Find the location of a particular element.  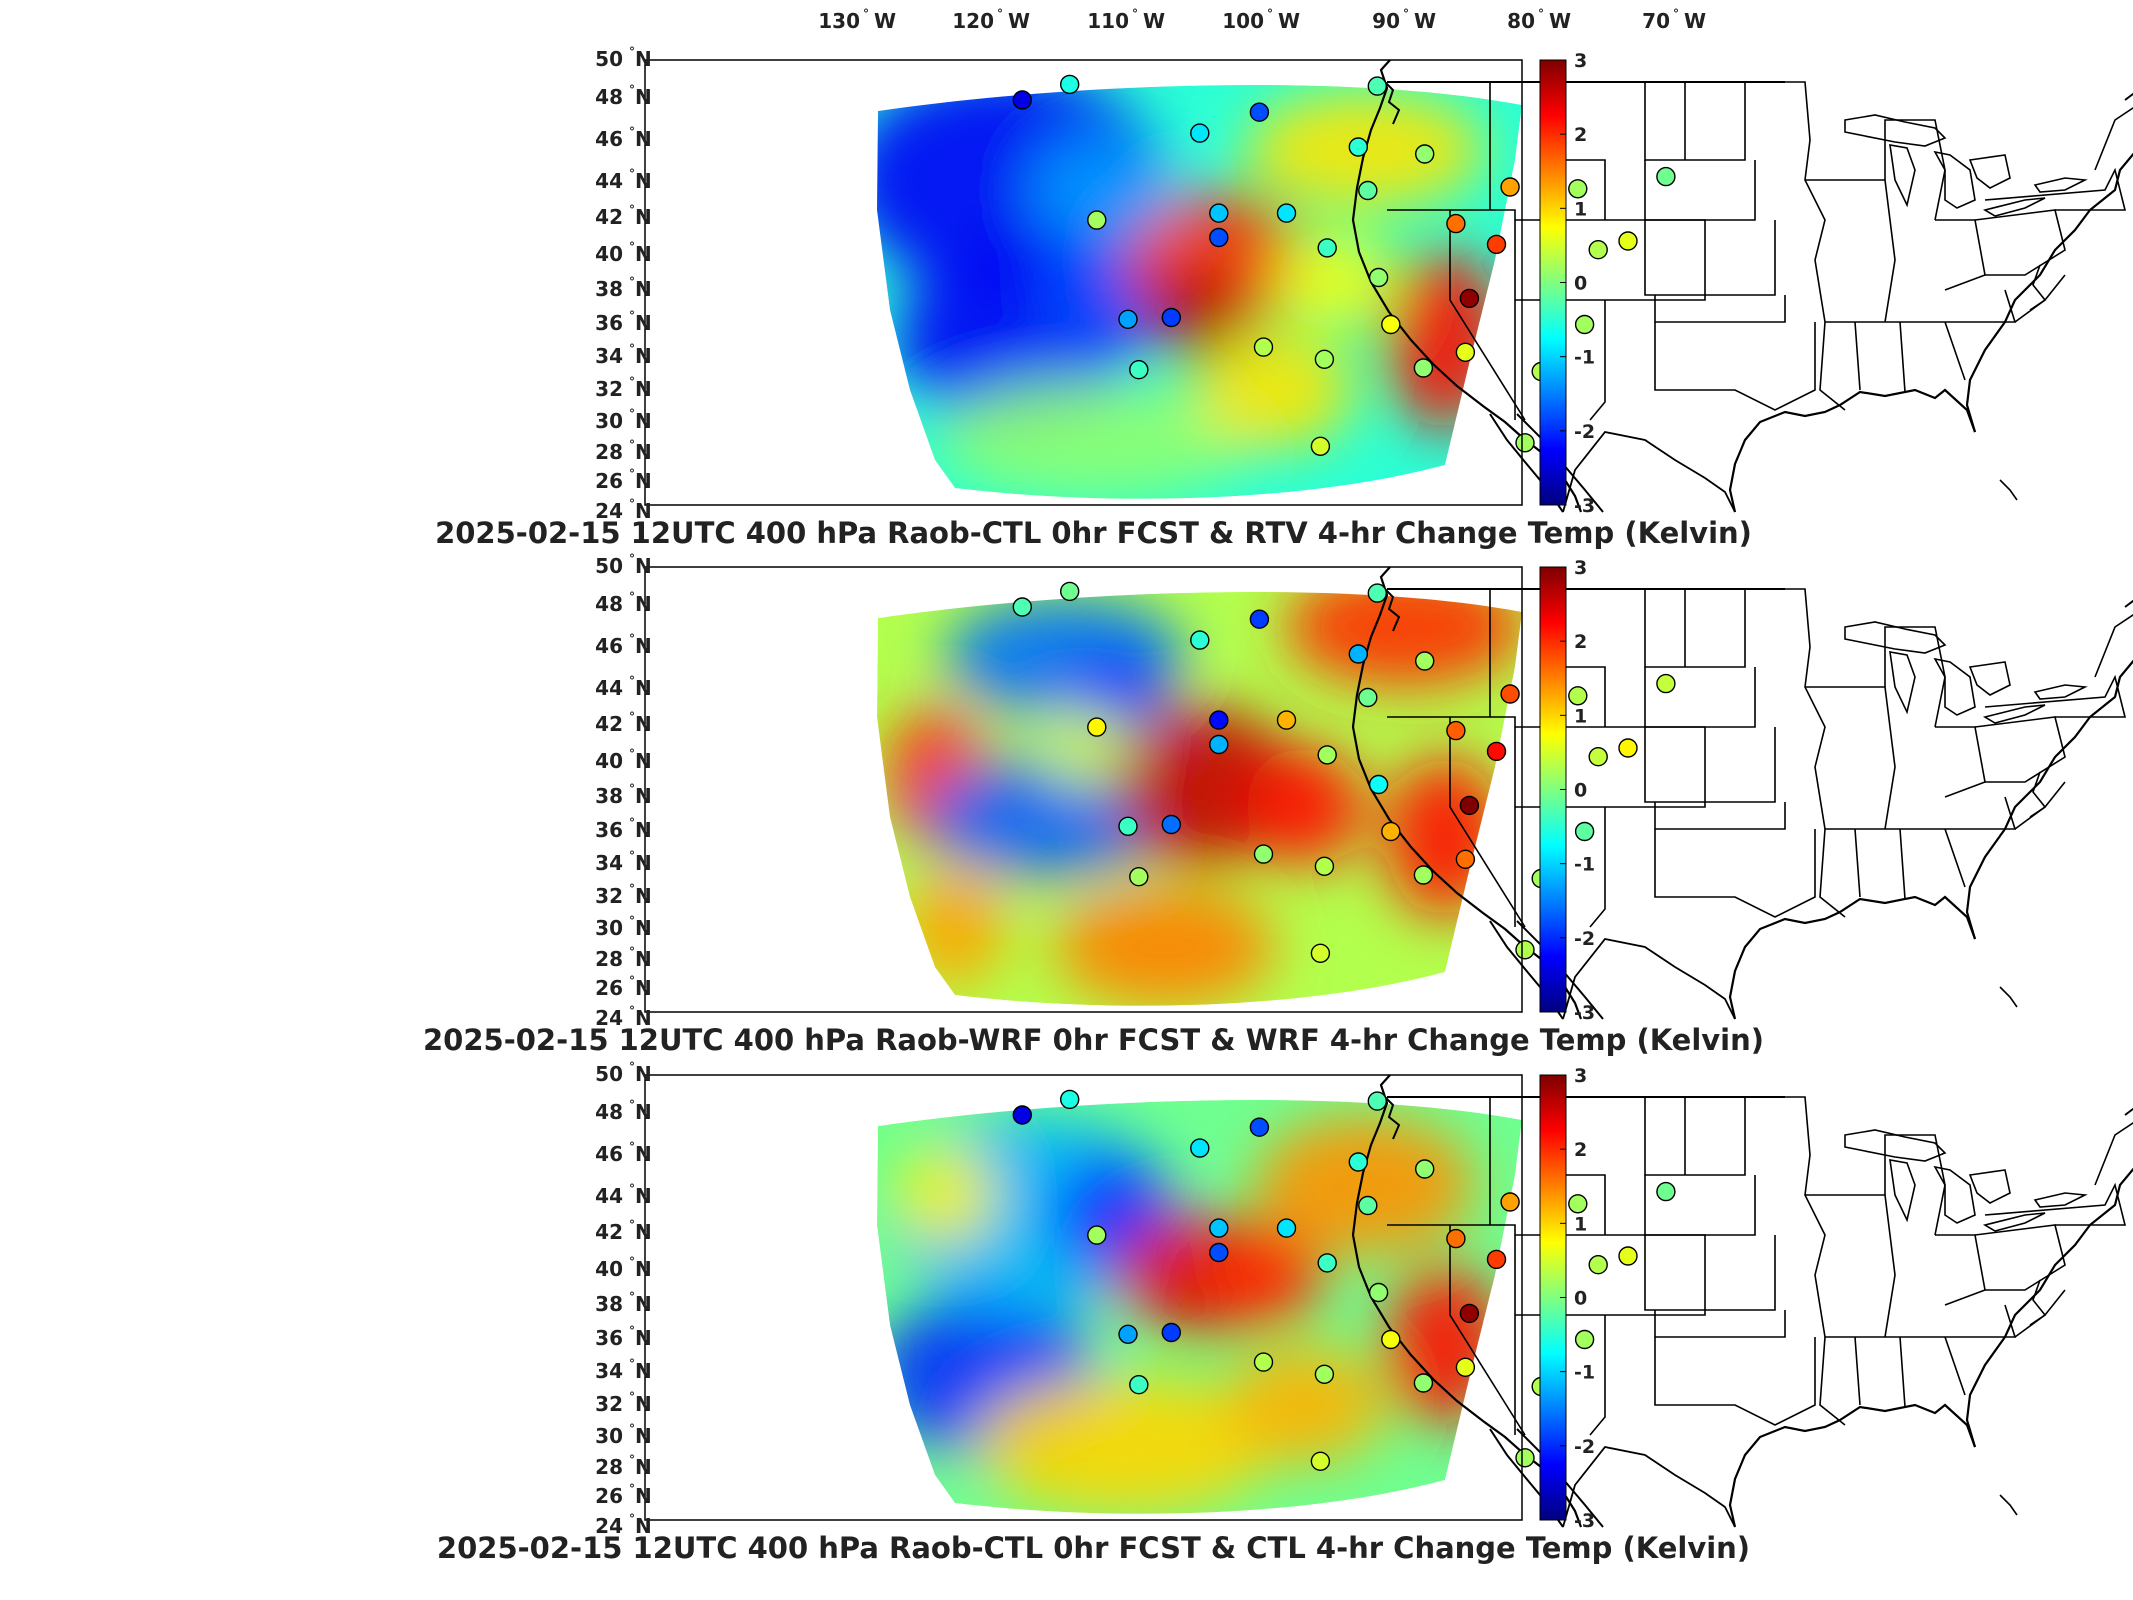

lat-tick-label: 32 is located at coordinates (609, 896).